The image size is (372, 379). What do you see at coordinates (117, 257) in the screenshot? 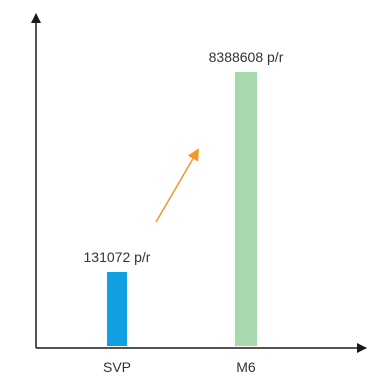
I see `data-label-svp: 131072 p/r` at bounding box center [117, 257].